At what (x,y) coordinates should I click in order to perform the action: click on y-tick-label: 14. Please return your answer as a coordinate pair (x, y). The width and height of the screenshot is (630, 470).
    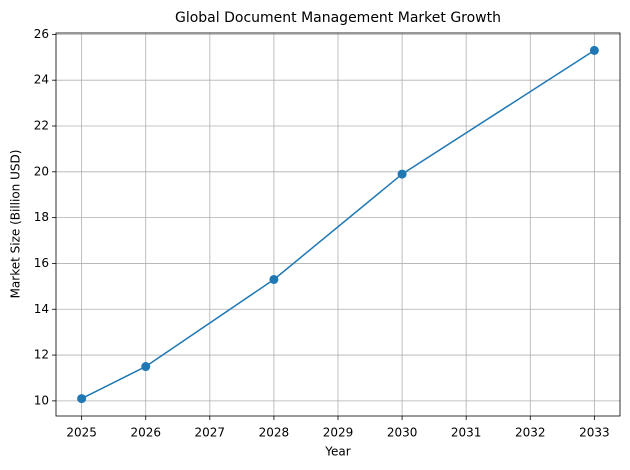
    Looking at the image, I should click on (41, 309).